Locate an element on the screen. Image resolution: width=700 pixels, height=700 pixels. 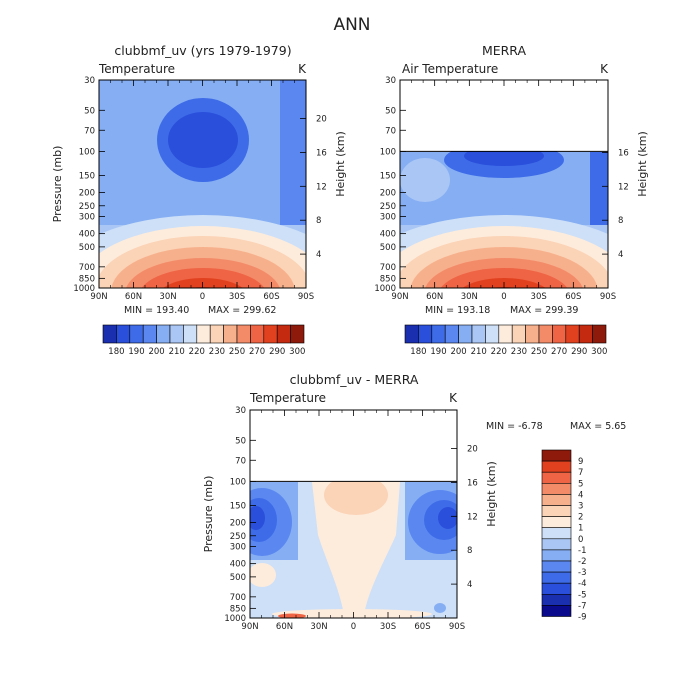
colorbar-label: 220 is located at coordinates (197, 352).